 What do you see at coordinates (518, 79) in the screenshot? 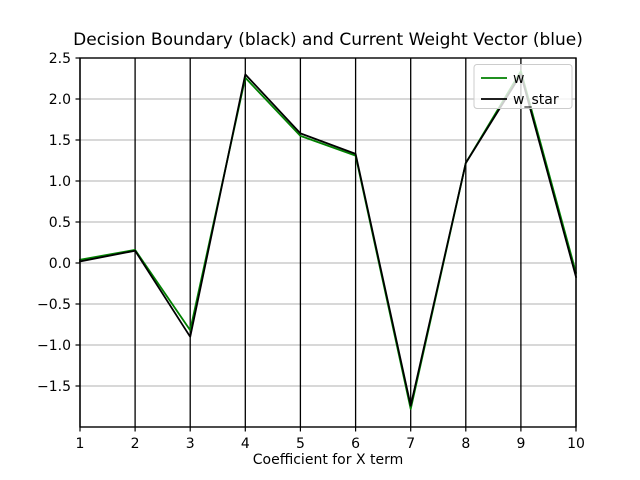
I see `legend-label-w: w` at bounding box center [518, 79].